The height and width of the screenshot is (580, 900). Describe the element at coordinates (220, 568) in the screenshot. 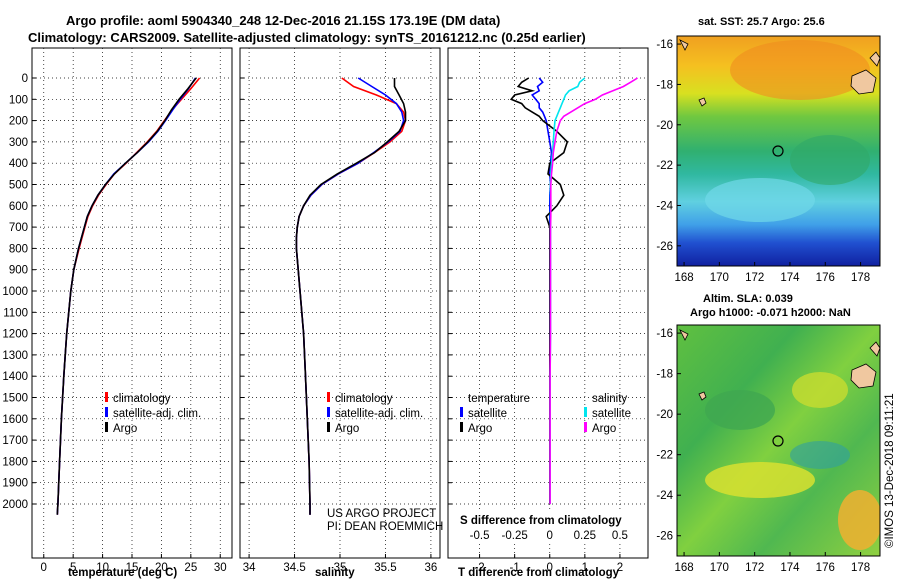

I see `x-tick-label: 30` at that location.